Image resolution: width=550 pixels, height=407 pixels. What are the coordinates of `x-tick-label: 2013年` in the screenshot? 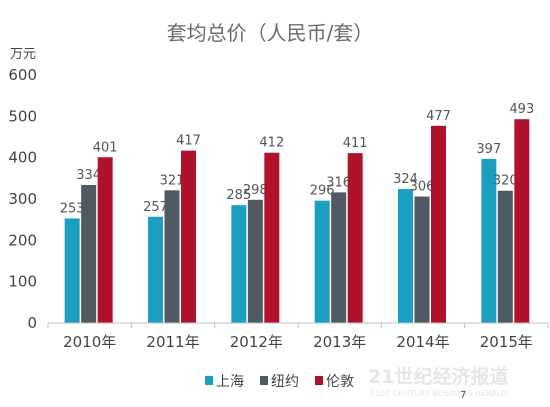 It's located at (339, 342).